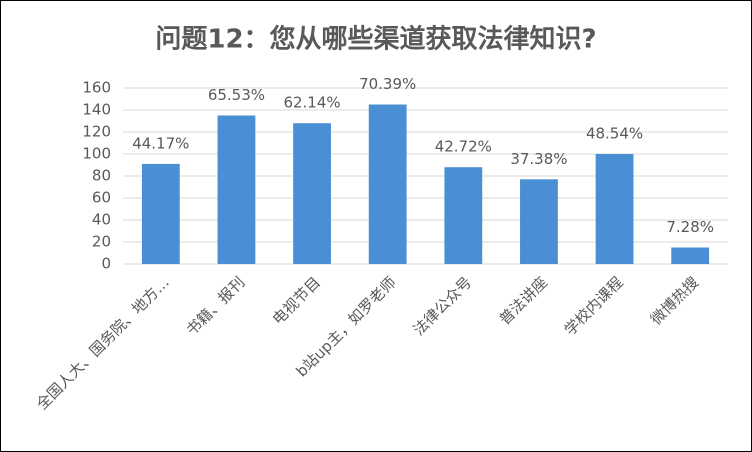 The height and width of the screenshot is (452, 752). Describe the element at coordinates (538, 159) in the screenshot. I see `data-label: 37.38%` at that location.